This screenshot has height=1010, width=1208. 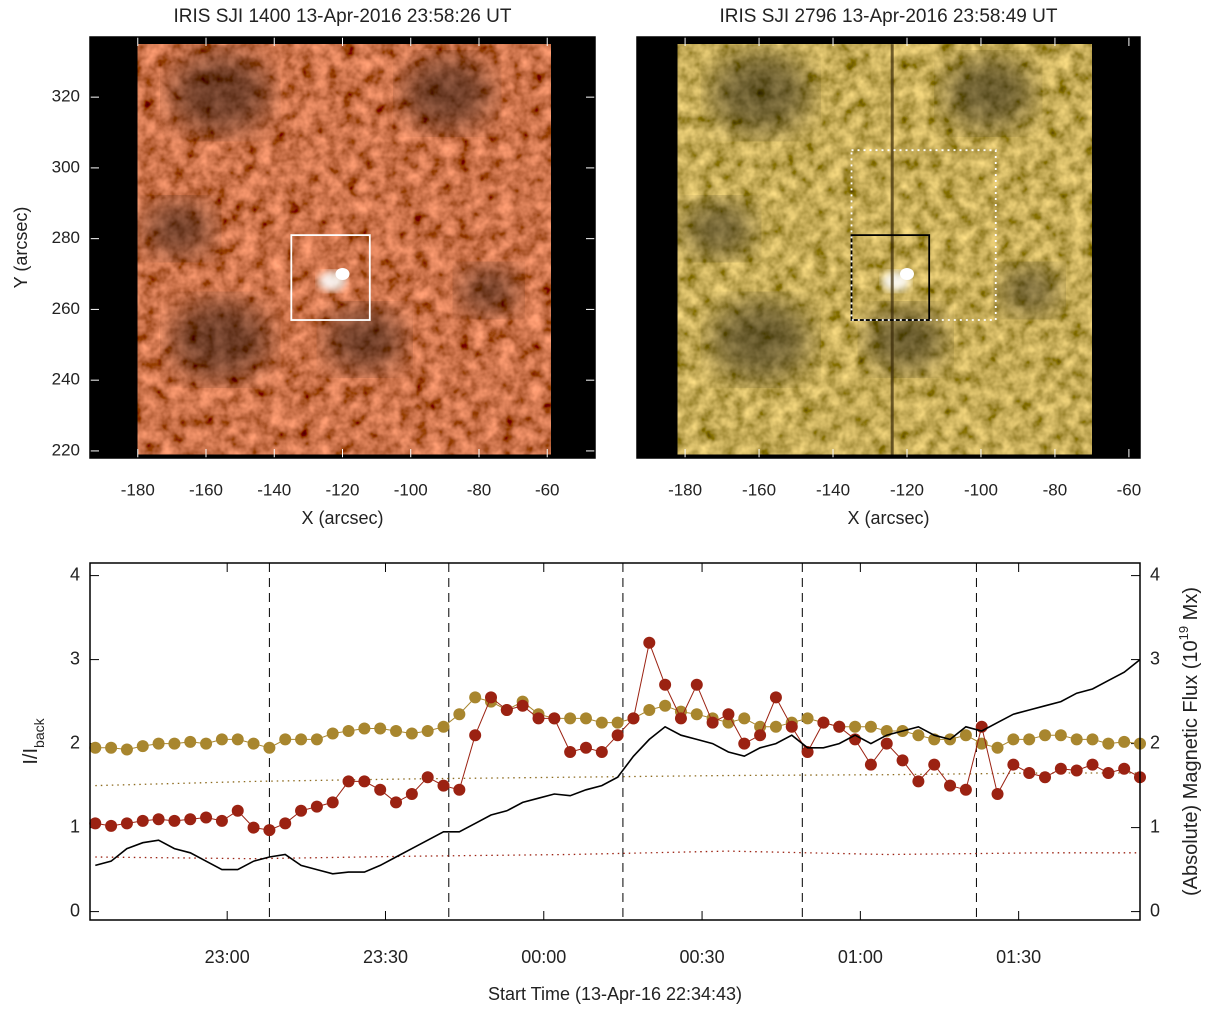 I want to click on y-tick-label: 2, so click(x=75, y=742).